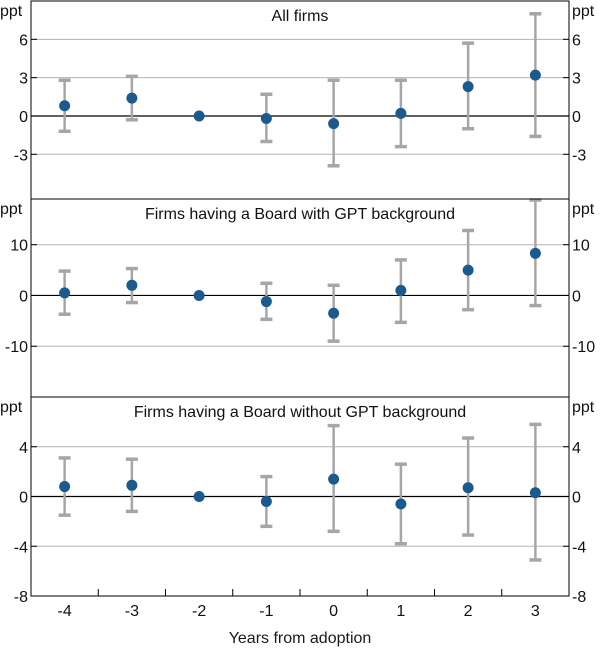 Image resolution: width=600 pixels, height=656 pixels. Describe the element at coordinates (300, 638) in the screenshot. I see `x-axis-title: Years from adoption` at that location.